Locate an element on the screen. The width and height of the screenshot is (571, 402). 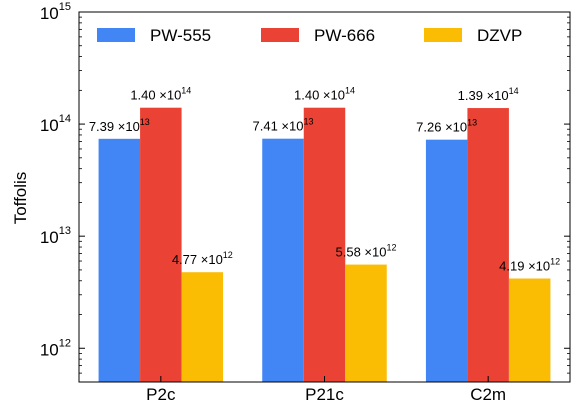
y-tick-label: 1013 is located at coordinates (55, 236).